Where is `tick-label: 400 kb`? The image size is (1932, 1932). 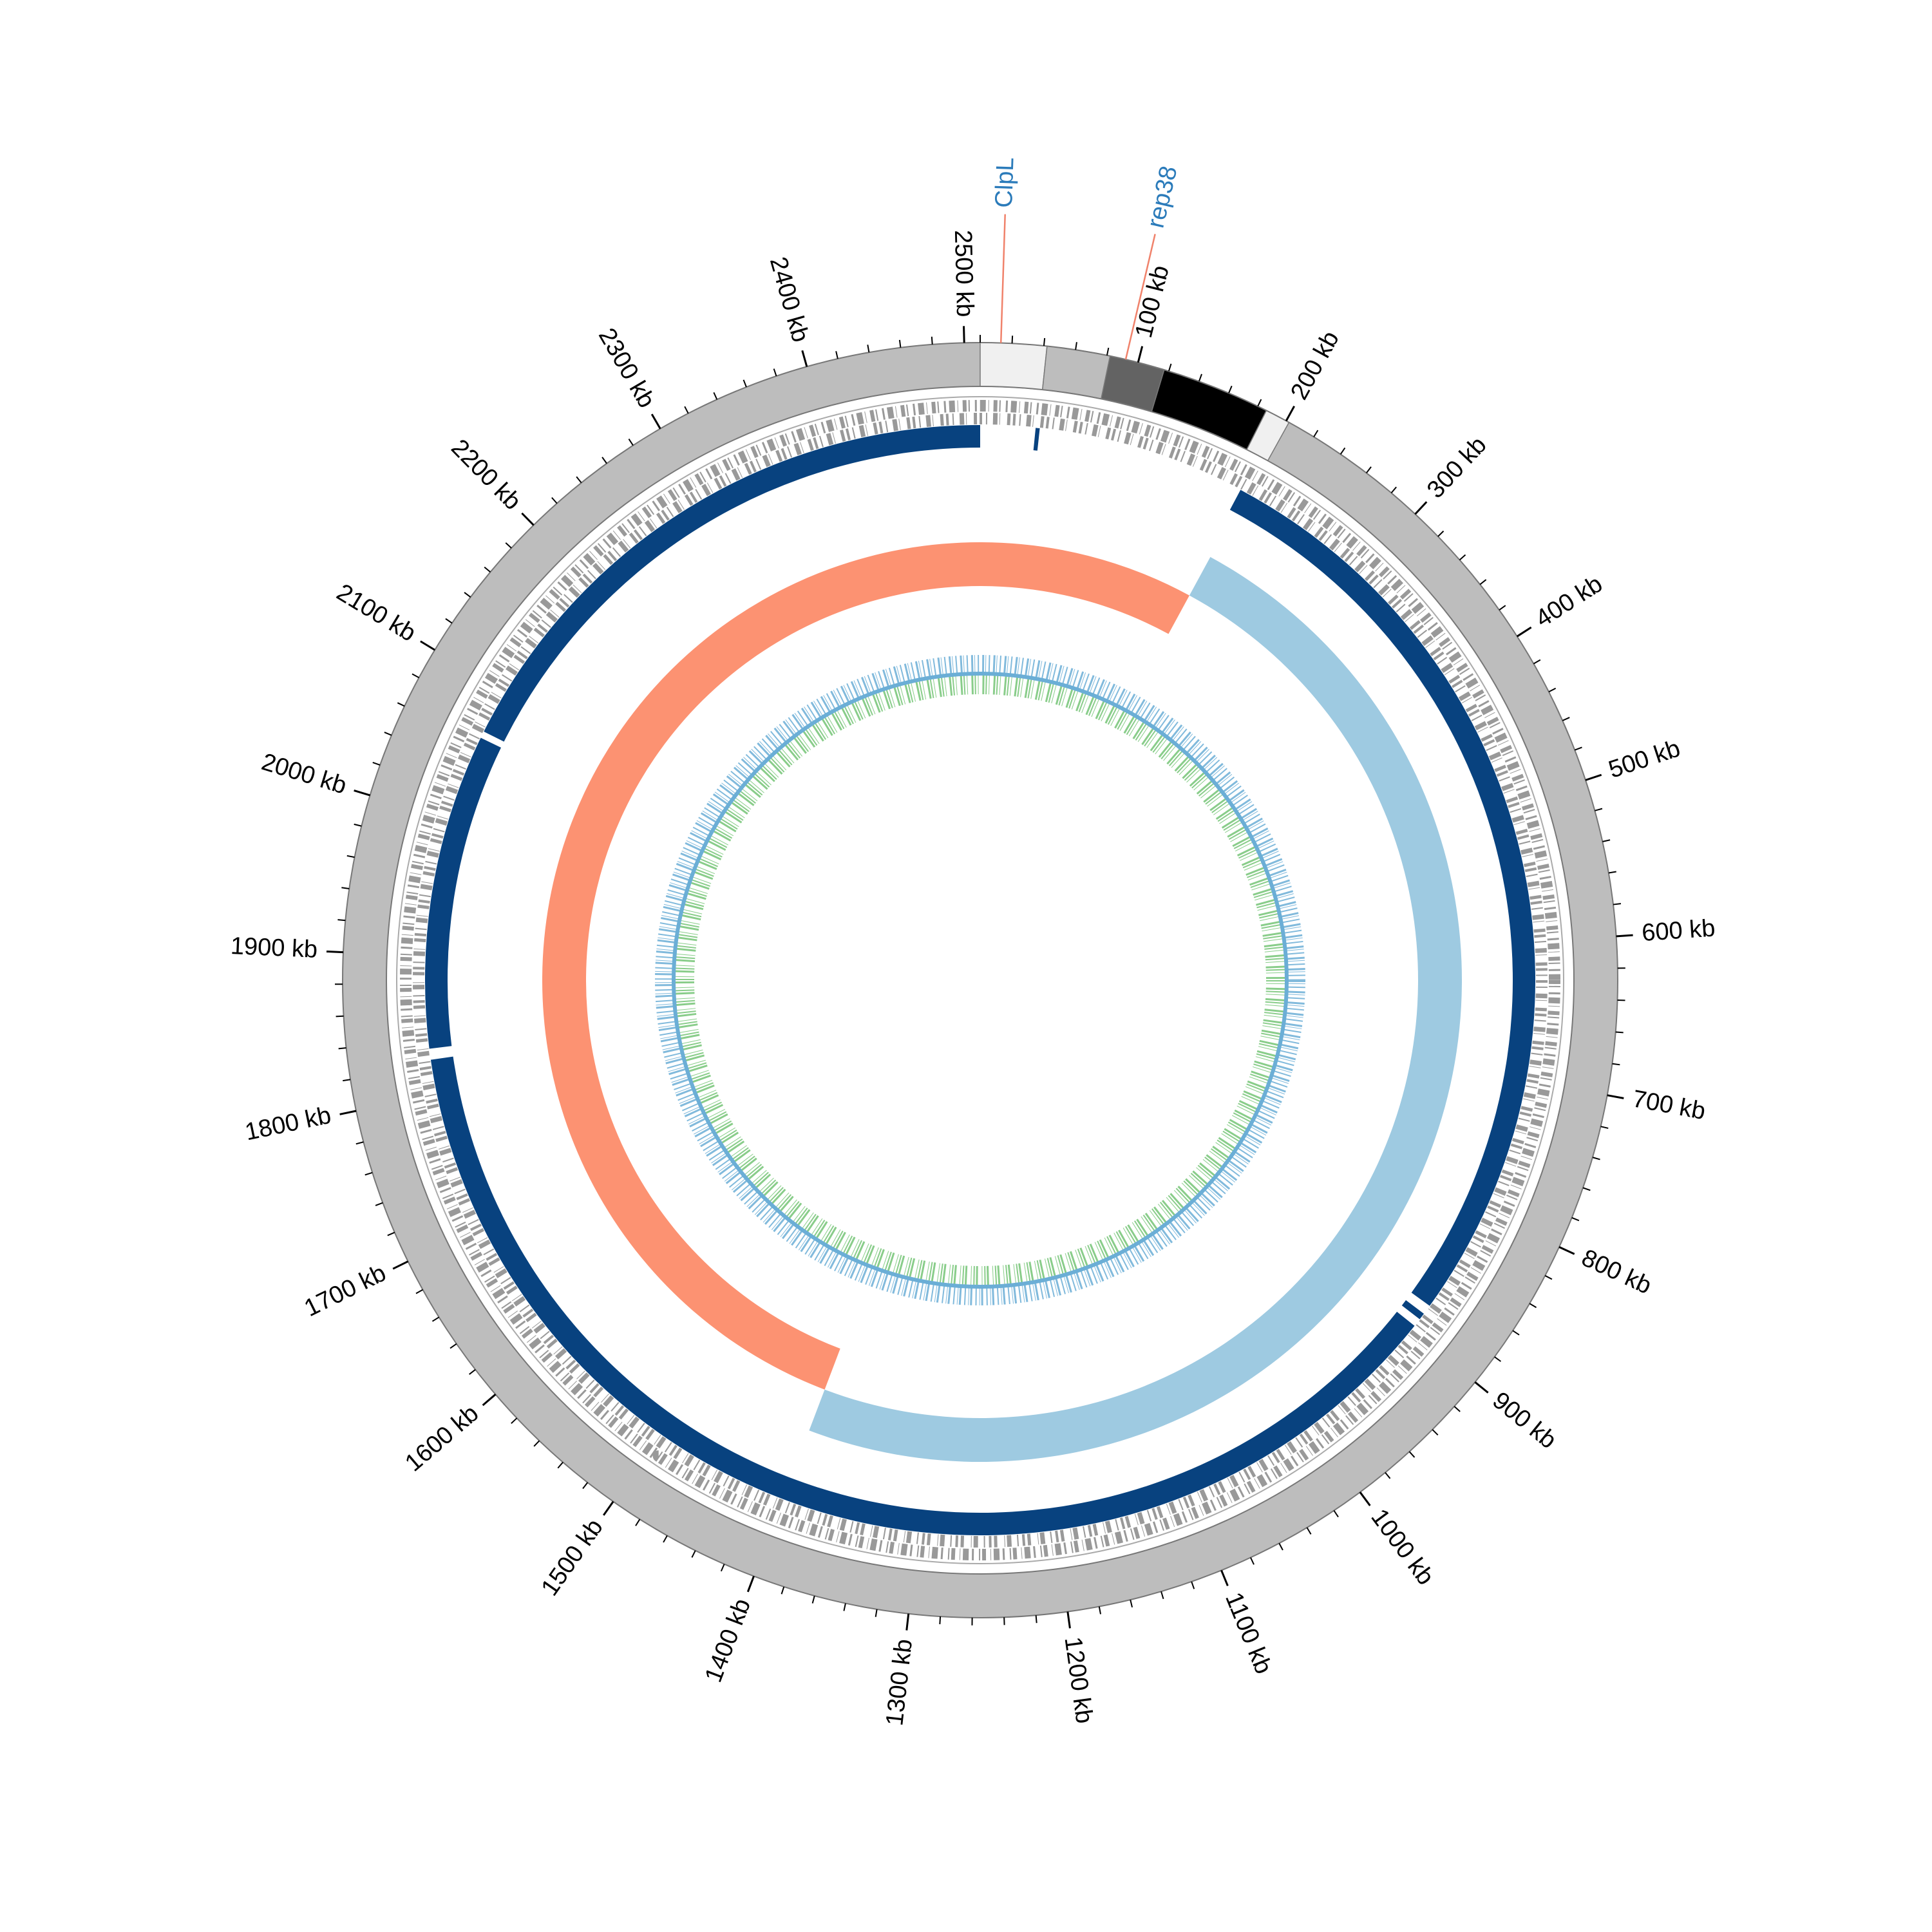
tick-label: 400 kb is located at coordinates (1569, 602).